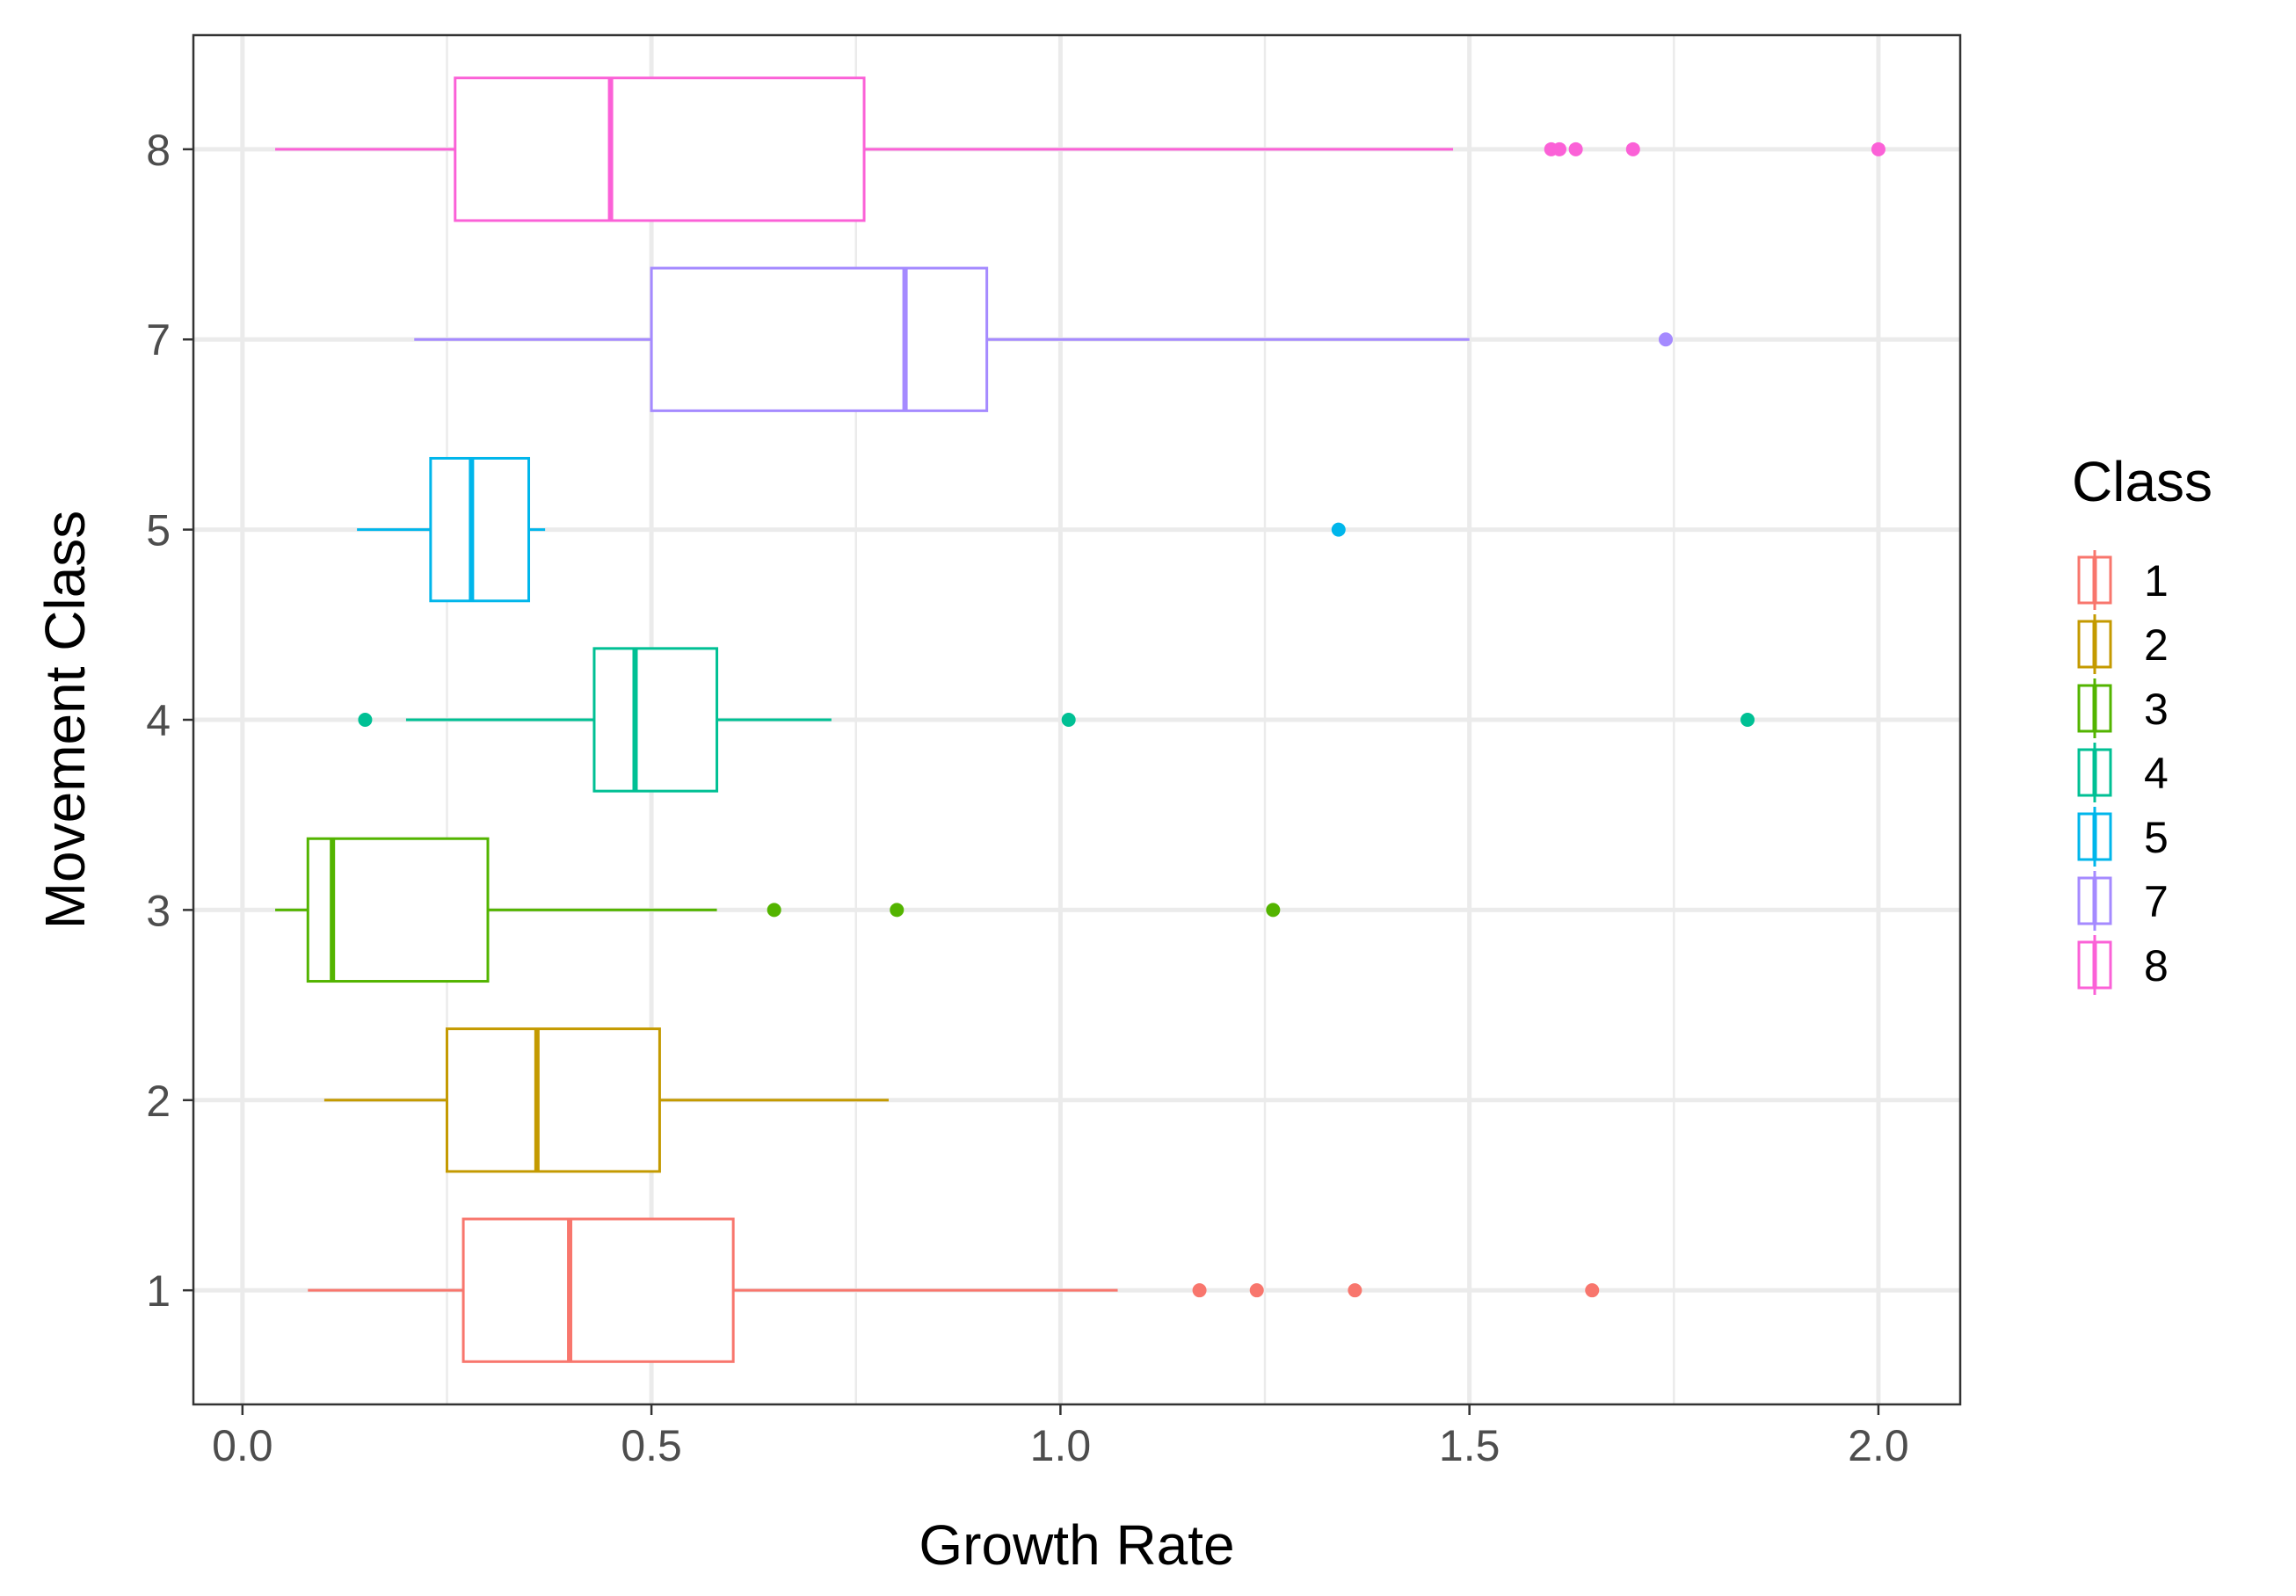 The height and width of the screenshot is (1596, 2296). I want to click on x-axis-title: Growth Rate, so click(1076, 1545).